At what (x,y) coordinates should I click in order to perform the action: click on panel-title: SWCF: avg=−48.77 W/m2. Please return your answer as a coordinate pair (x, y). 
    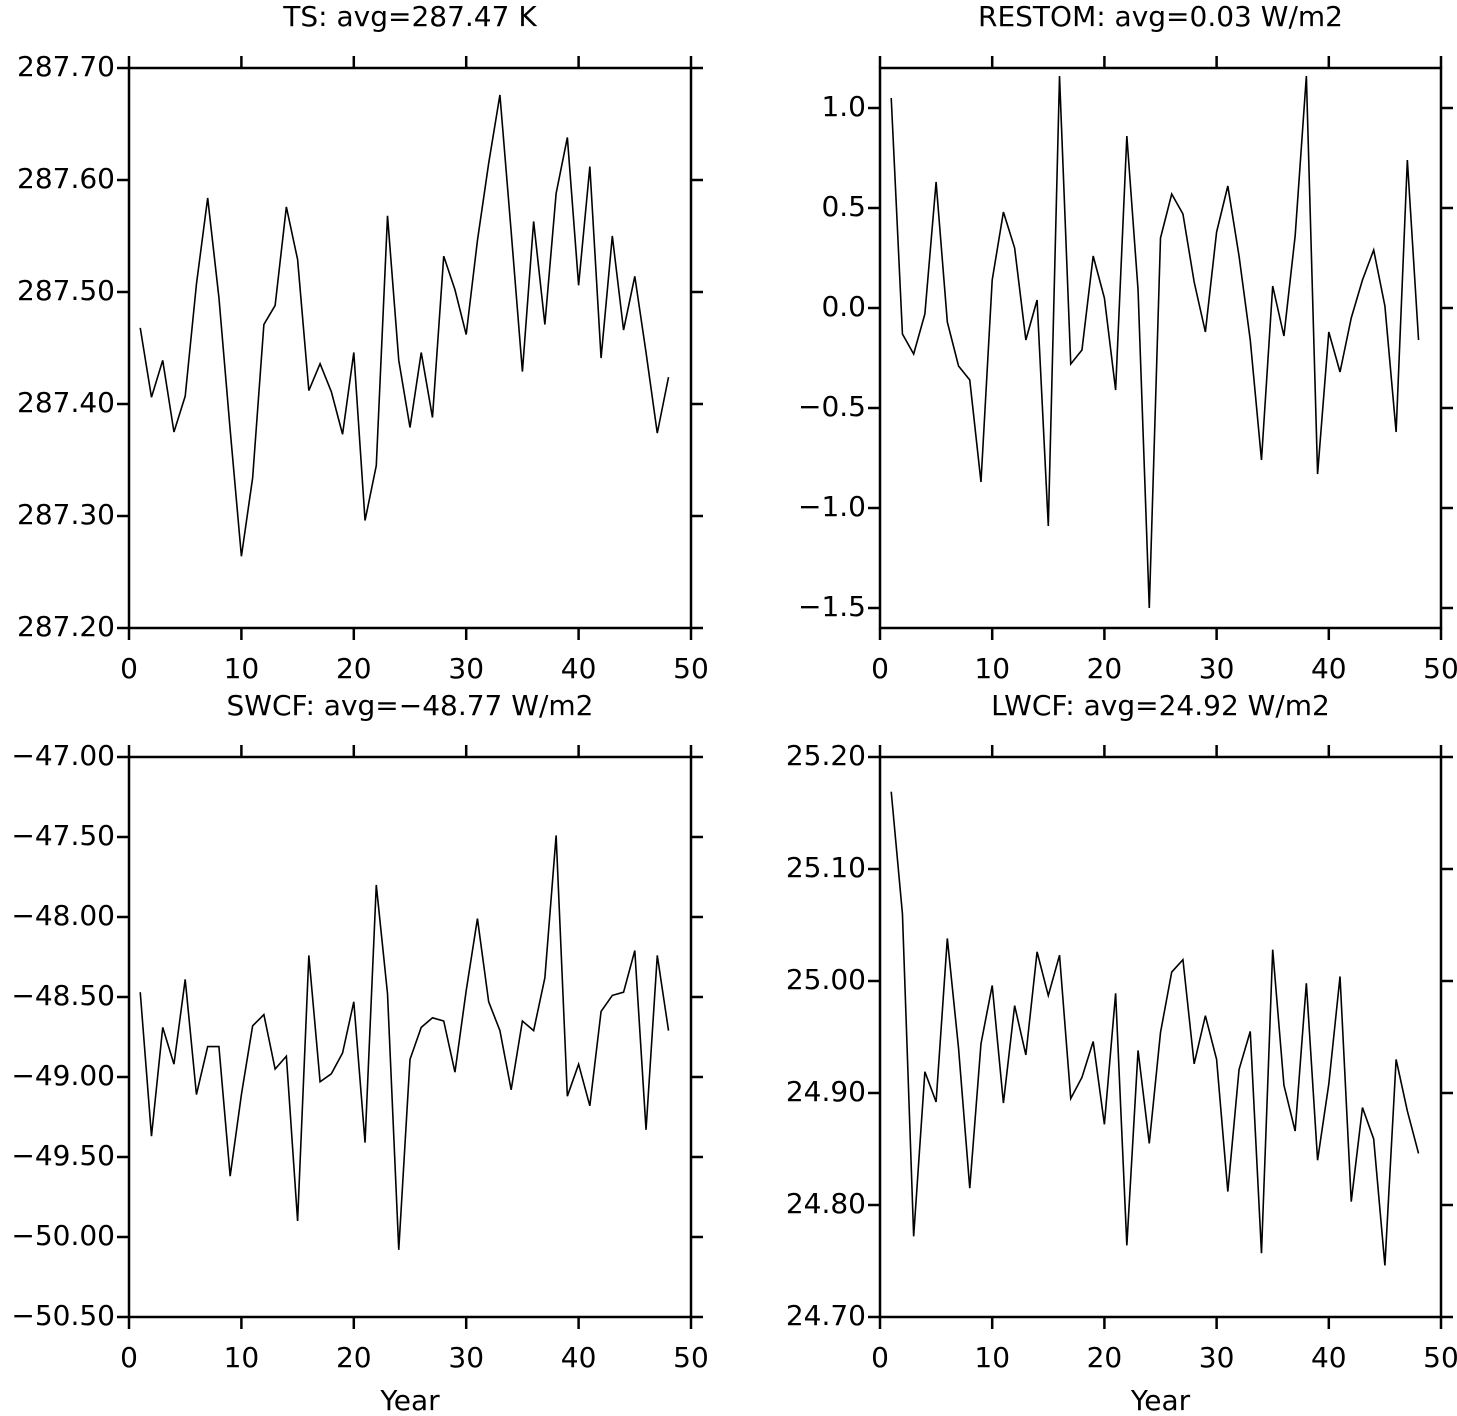
    Looking at the image, I should click on (410, 705).